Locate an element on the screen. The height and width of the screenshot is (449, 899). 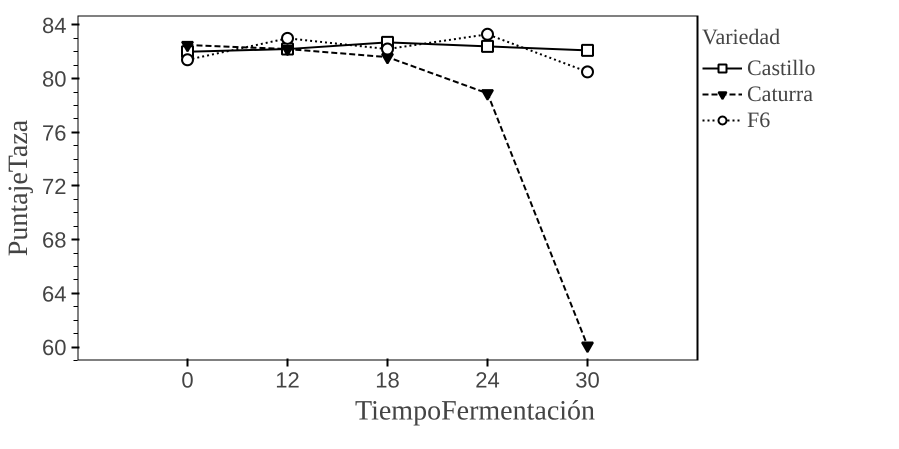
y-axis-title: PuntajeTaza is located at coordinates (18, 187).